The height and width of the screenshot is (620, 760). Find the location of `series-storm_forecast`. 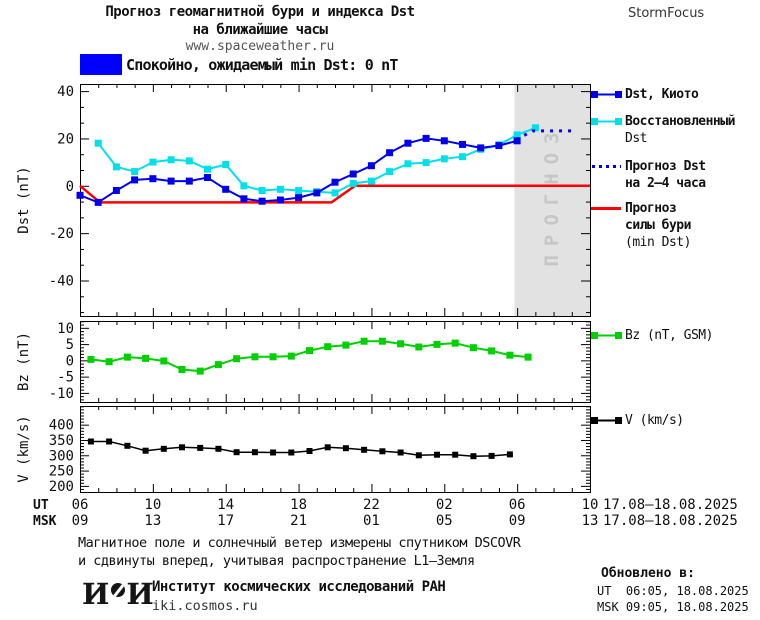

series-storm_forecast is located at coordinates (334, 194).